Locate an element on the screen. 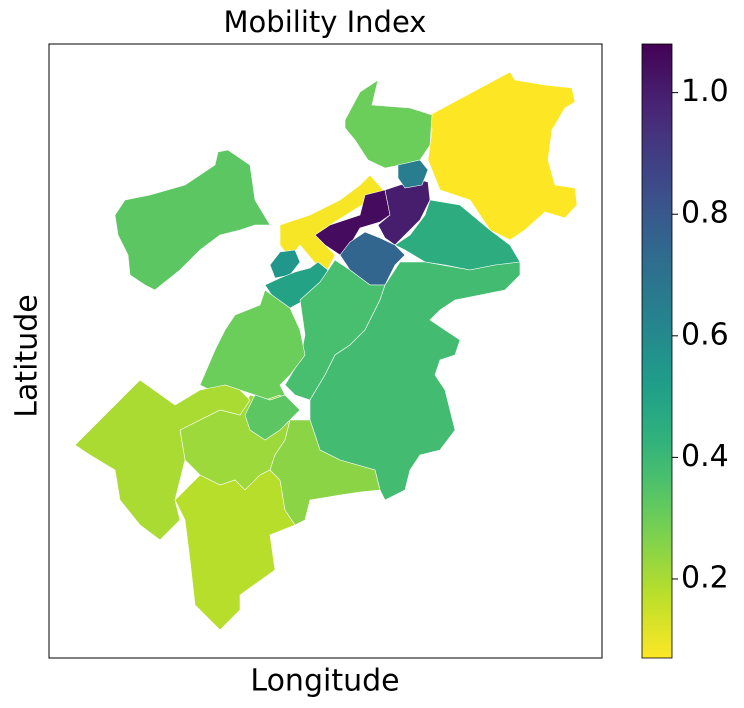  colorbar-tick-label: 0.8 is located at coordinates (705, 213).